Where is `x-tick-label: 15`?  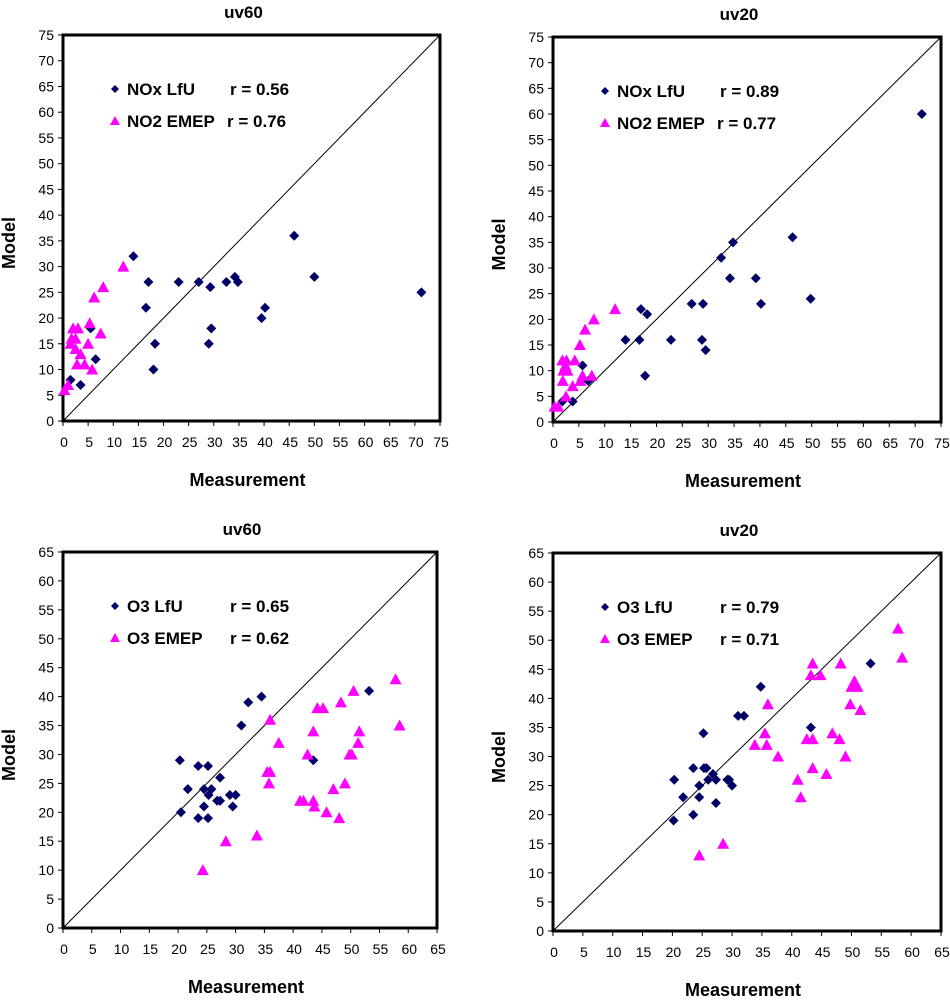 x-tick-label: 15 is located at coordinates (151, 949).